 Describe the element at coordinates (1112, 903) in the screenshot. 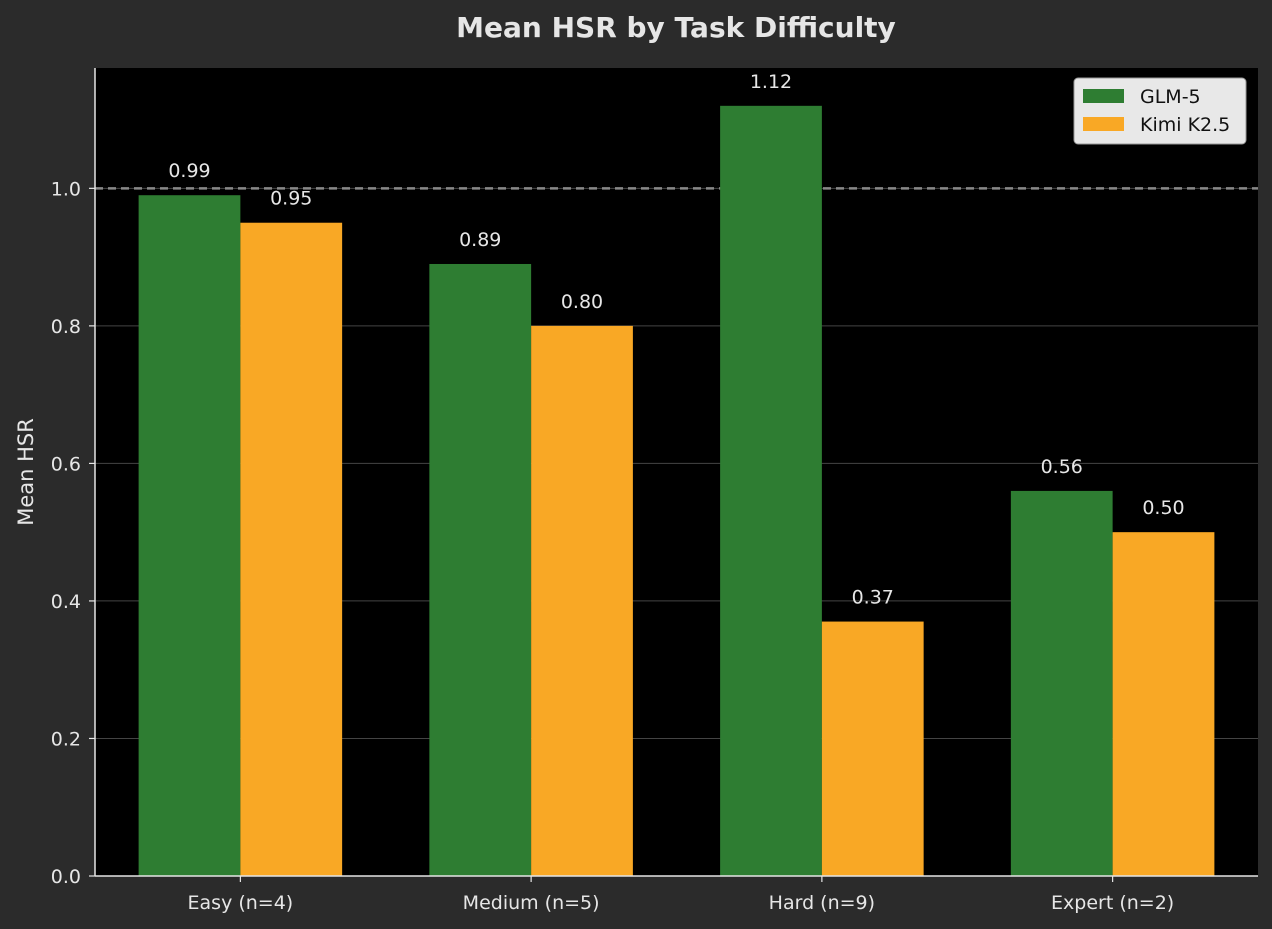

I see `x-tick-label: Expert (n=2)` at that location.